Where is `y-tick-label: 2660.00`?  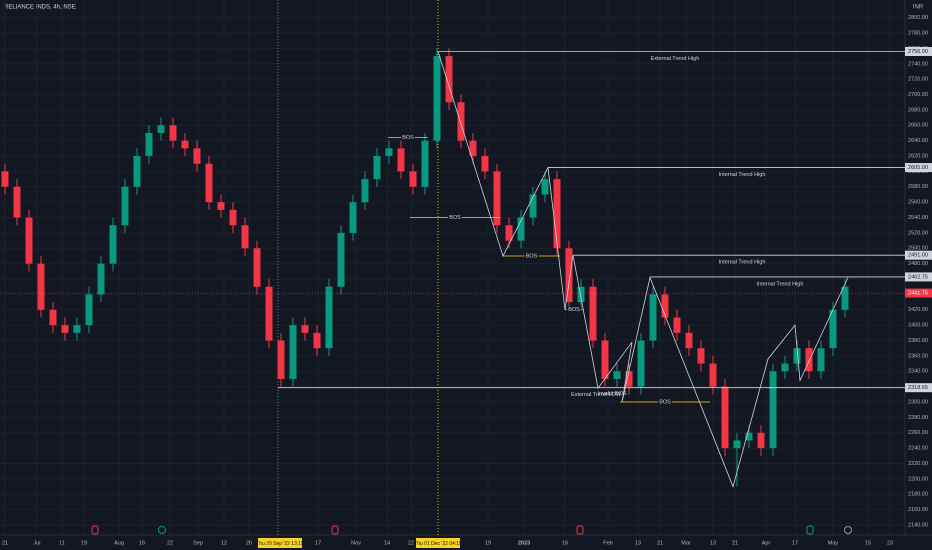 y-tick-label: 2660.00 is located at coordinates (918, 126).